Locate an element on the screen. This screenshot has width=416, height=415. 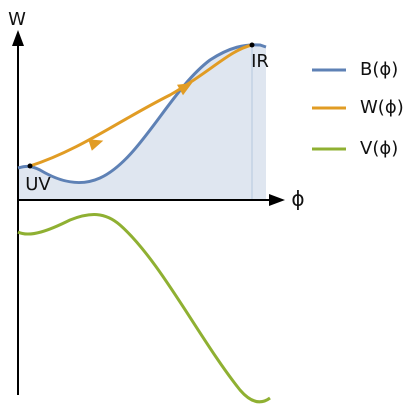
legend-label: W(ϕ) is located at coordinates (382, 107).